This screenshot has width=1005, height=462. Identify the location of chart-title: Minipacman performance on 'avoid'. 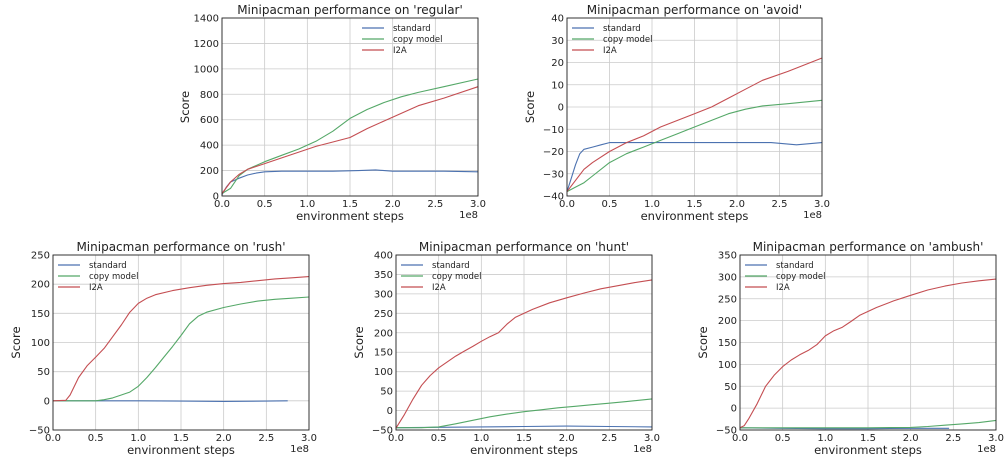
(694, 10).